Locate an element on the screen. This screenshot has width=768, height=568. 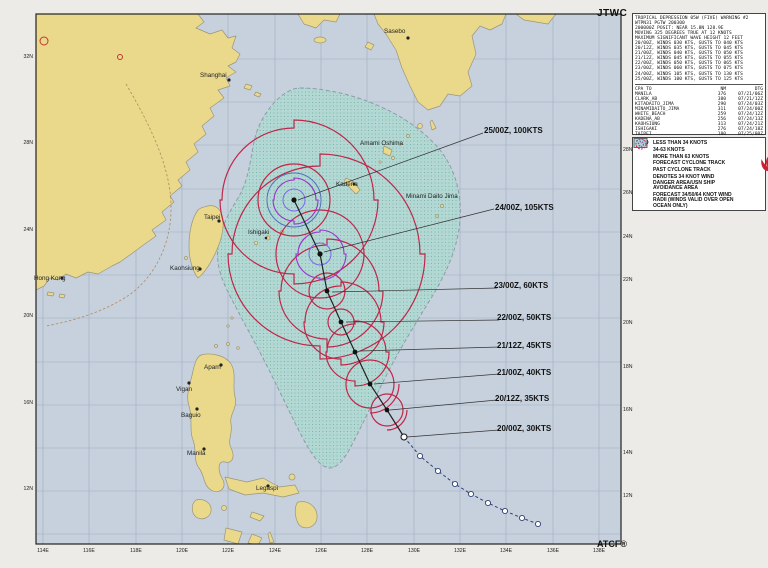
warning-line: 21/00Z, WINDS 040 KTS, GUSTS TO 050 KTS is located at coordinates (689, 54).